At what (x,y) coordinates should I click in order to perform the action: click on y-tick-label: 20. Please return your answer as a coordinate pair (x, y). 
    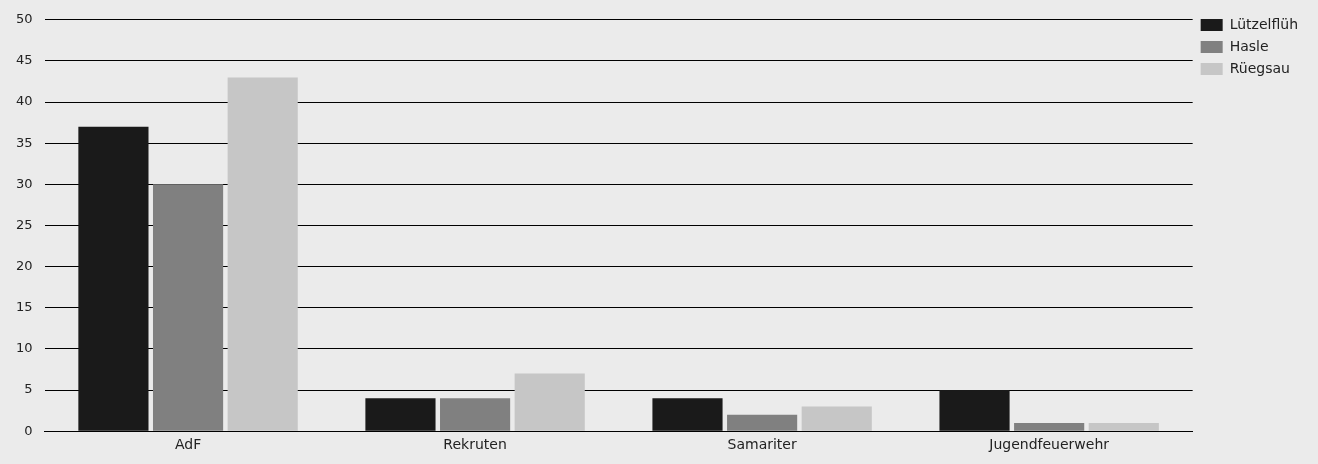
    Looking at the image, I should click on (24, 266).